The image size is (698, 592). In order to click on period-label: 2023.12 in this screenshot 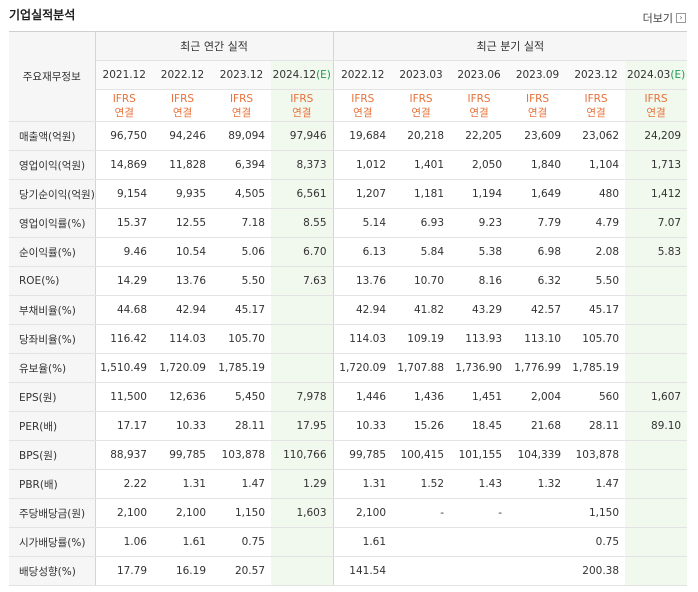, I will do `click(241, 75)`.